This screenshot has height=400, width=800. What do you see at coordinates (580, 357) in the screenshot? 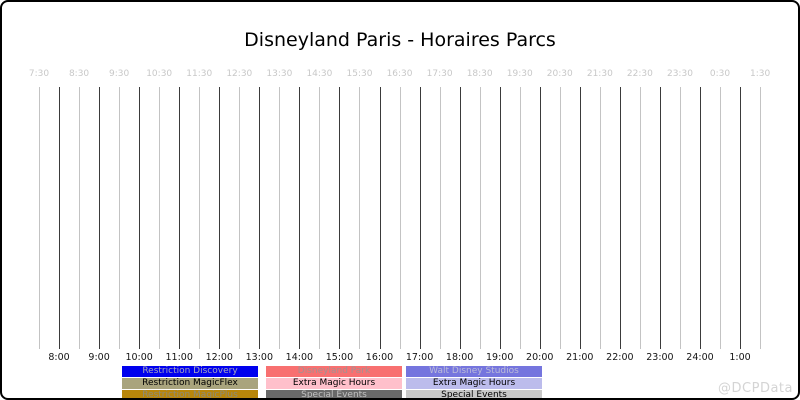
I see `bottom-tick-label: 21:00` at bounding box center [580, 357].